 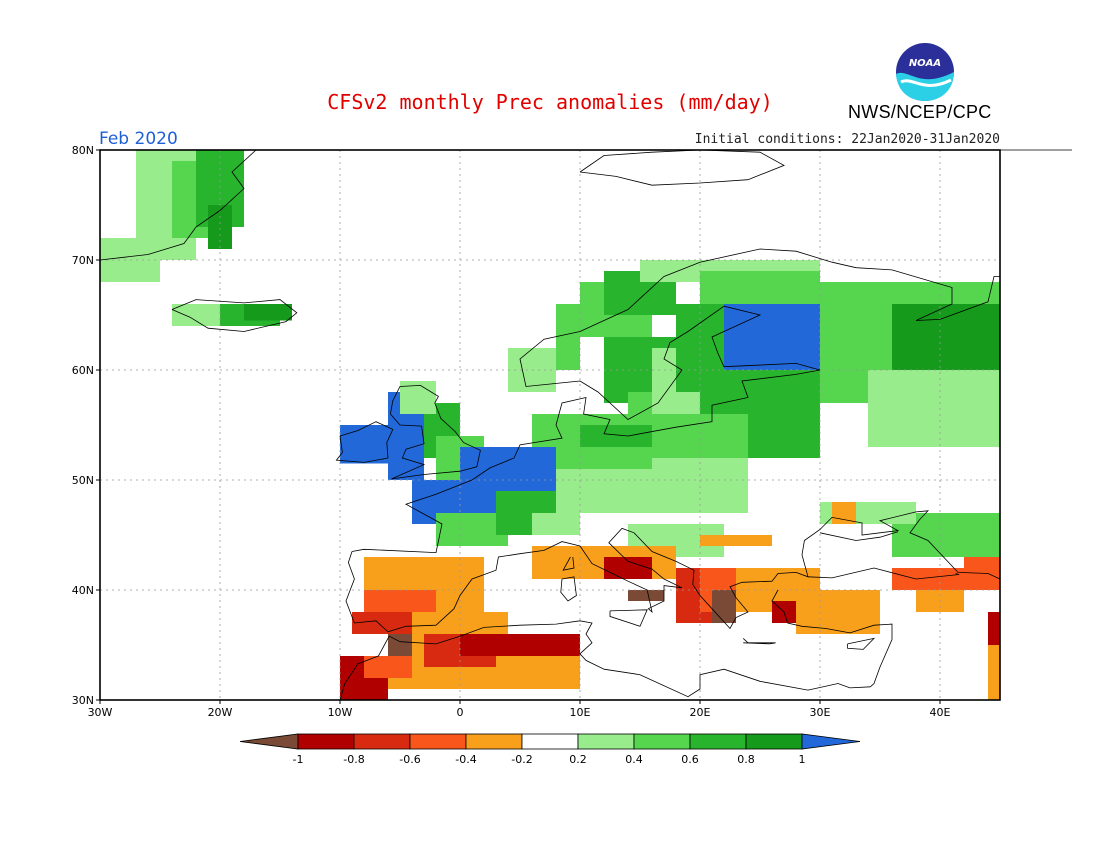 I want to click on colorbar-label: -0.8, so click(x=353, y=759).